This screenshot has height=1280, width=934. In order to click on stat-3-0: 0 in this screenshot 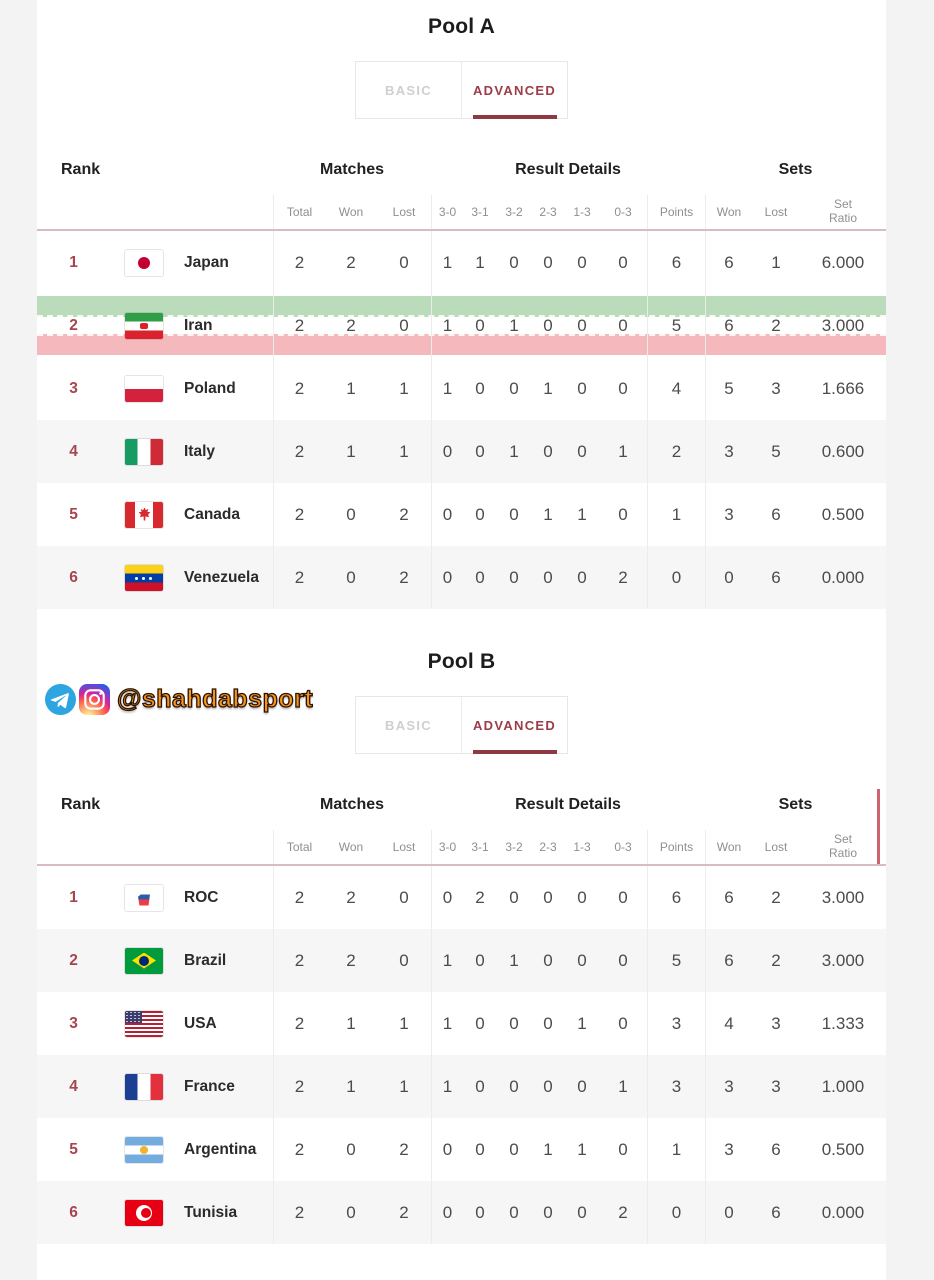, I will do `click(447, 897)`.